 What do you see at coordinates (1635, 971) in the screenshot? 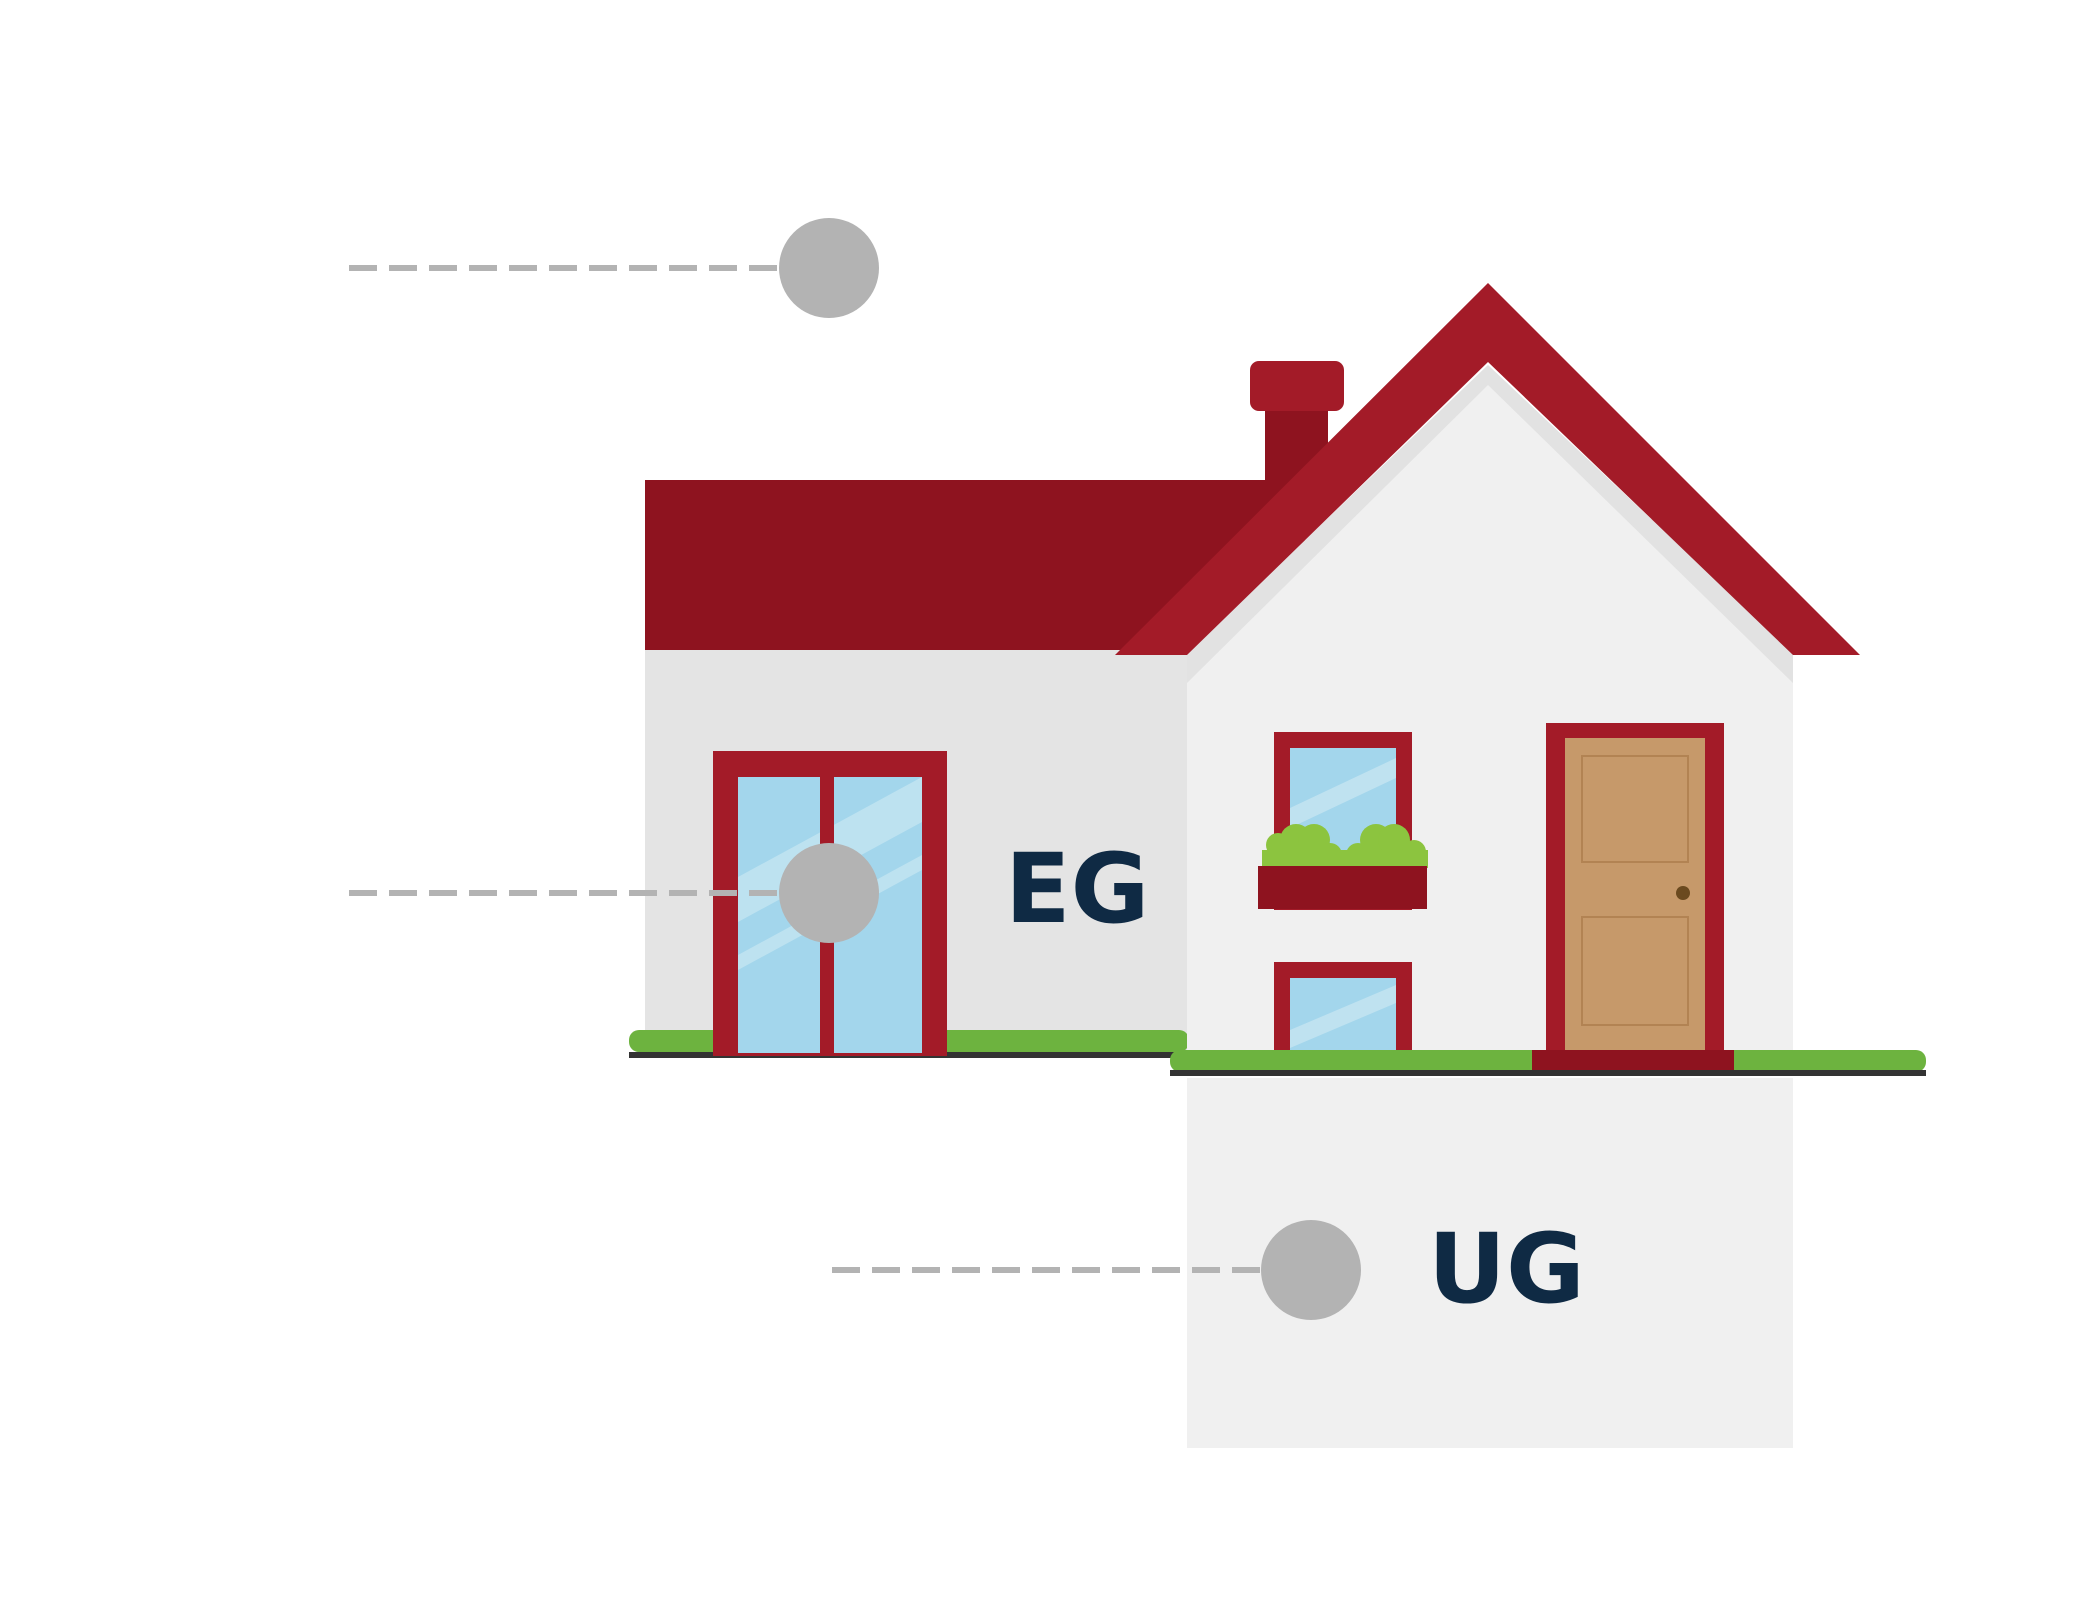
I see `front-door-panel-bottom` at bounding box center [1635, 971].